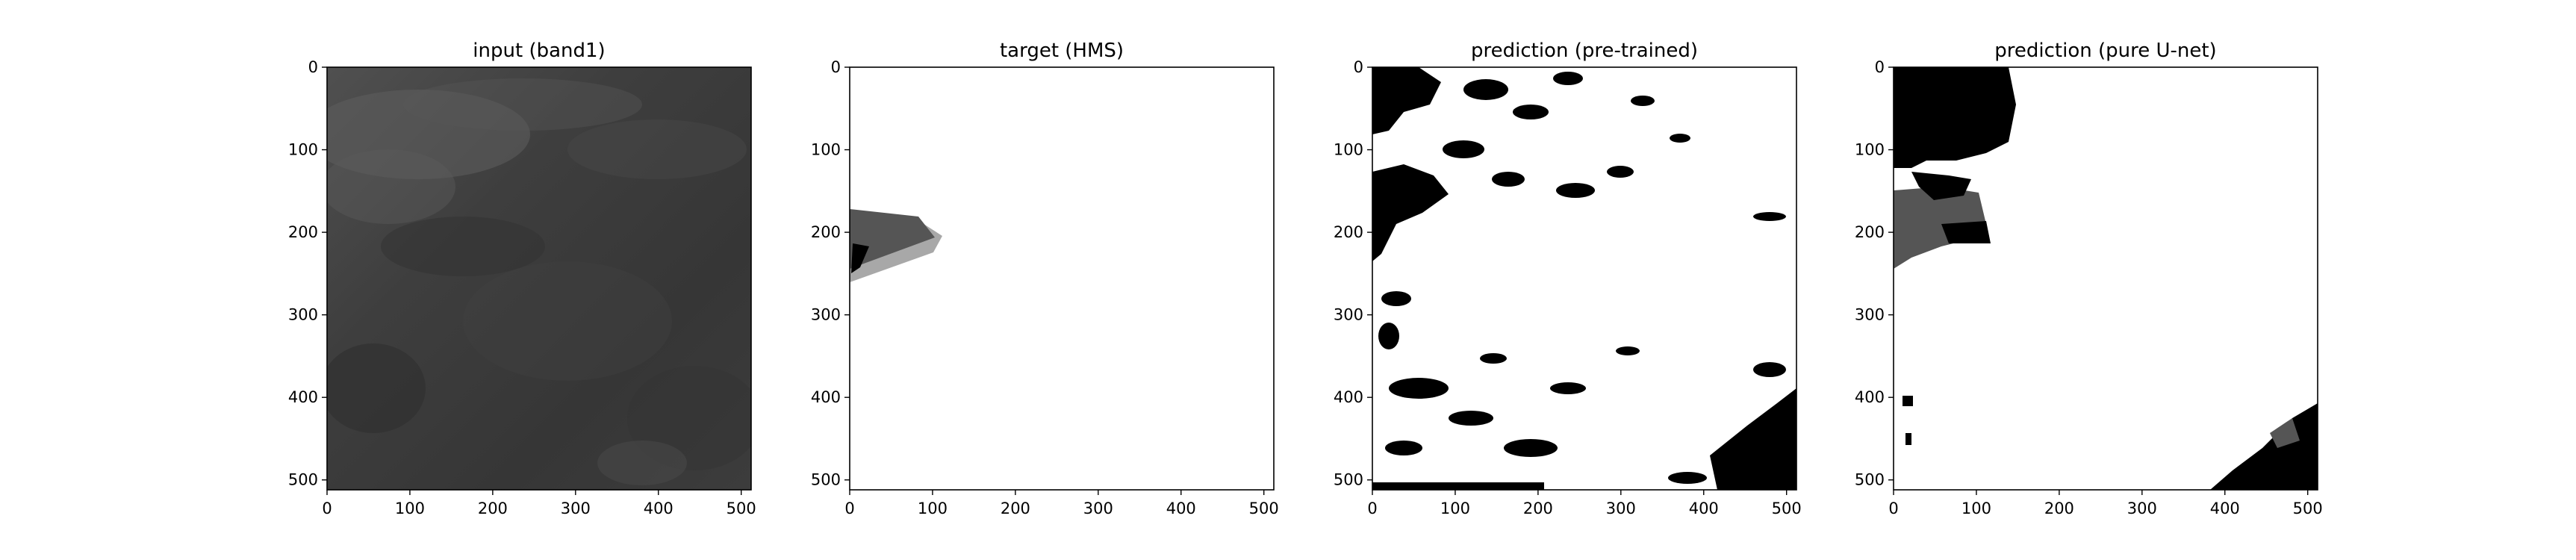 The height and width of the screenshot is (560, 2576). Describe the element at coordinates (1062, 51) in the screenshot. I see `panel-title: target (HMS)` at that location.